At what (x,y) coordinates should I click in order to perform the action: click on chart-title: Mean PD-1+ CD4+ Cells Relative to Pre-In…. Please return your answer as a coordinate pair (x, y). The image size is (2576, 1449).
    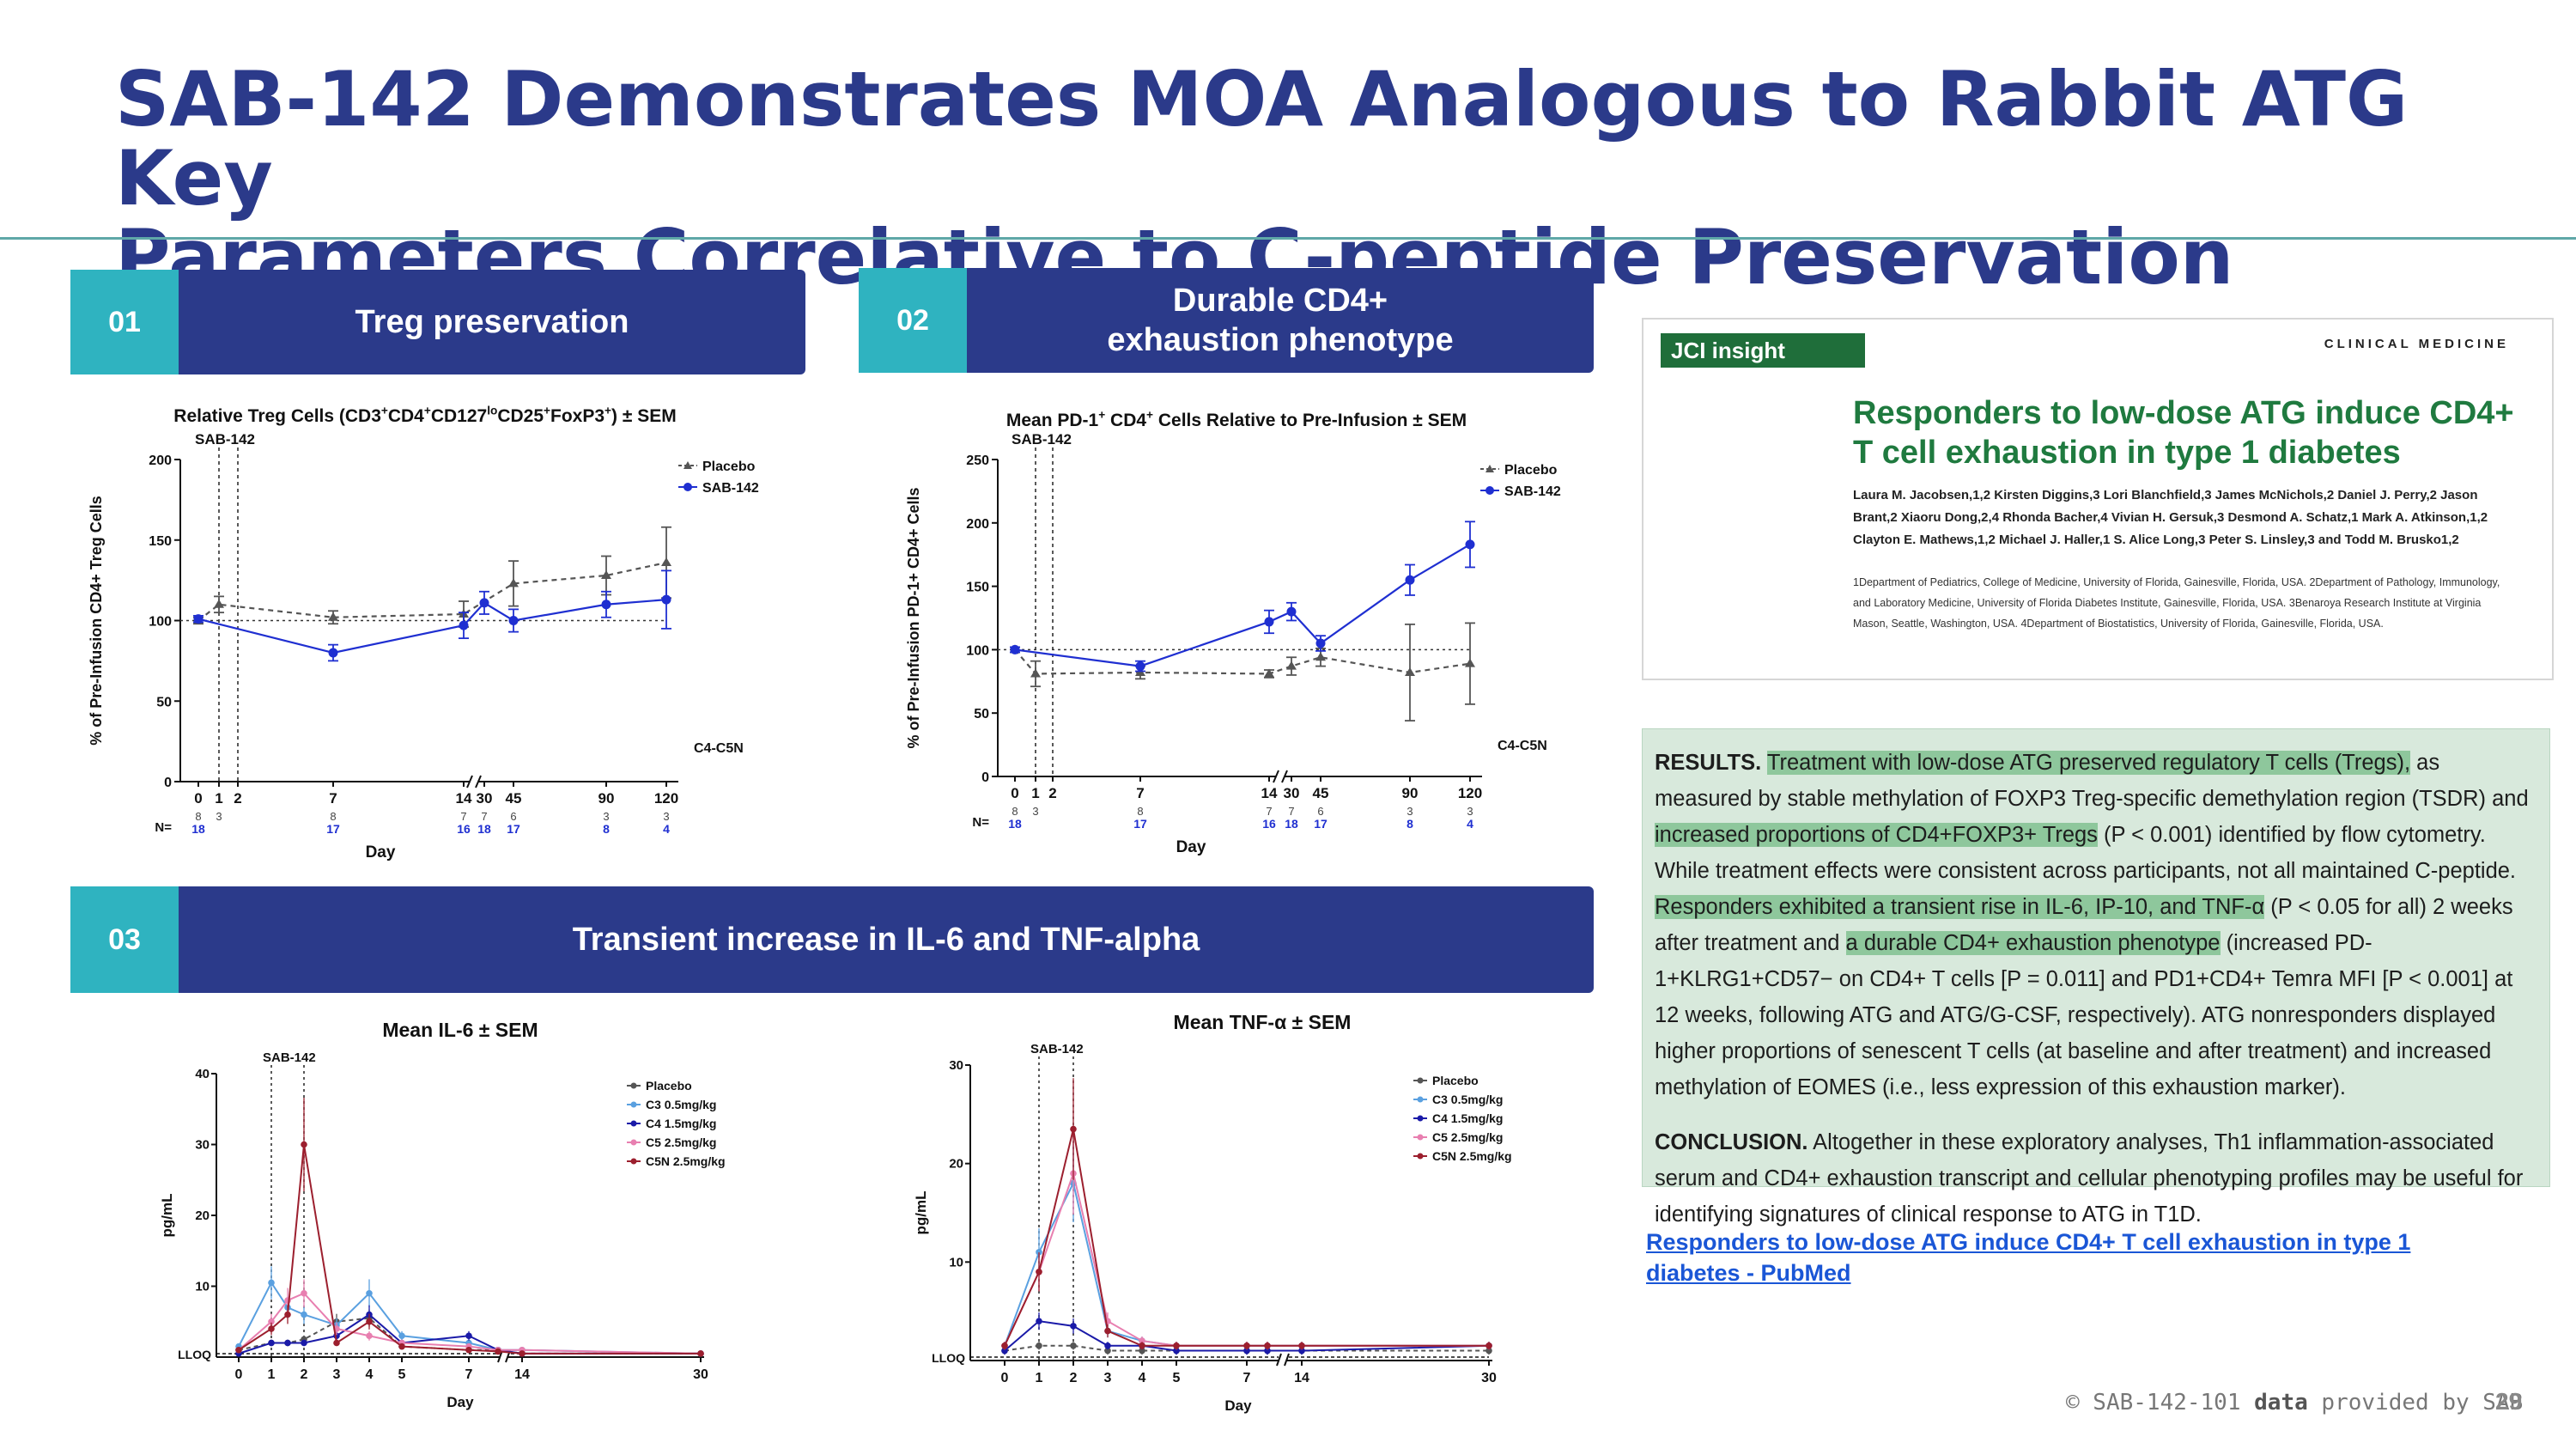
    Looking at the image, I should click on (1236, 419).